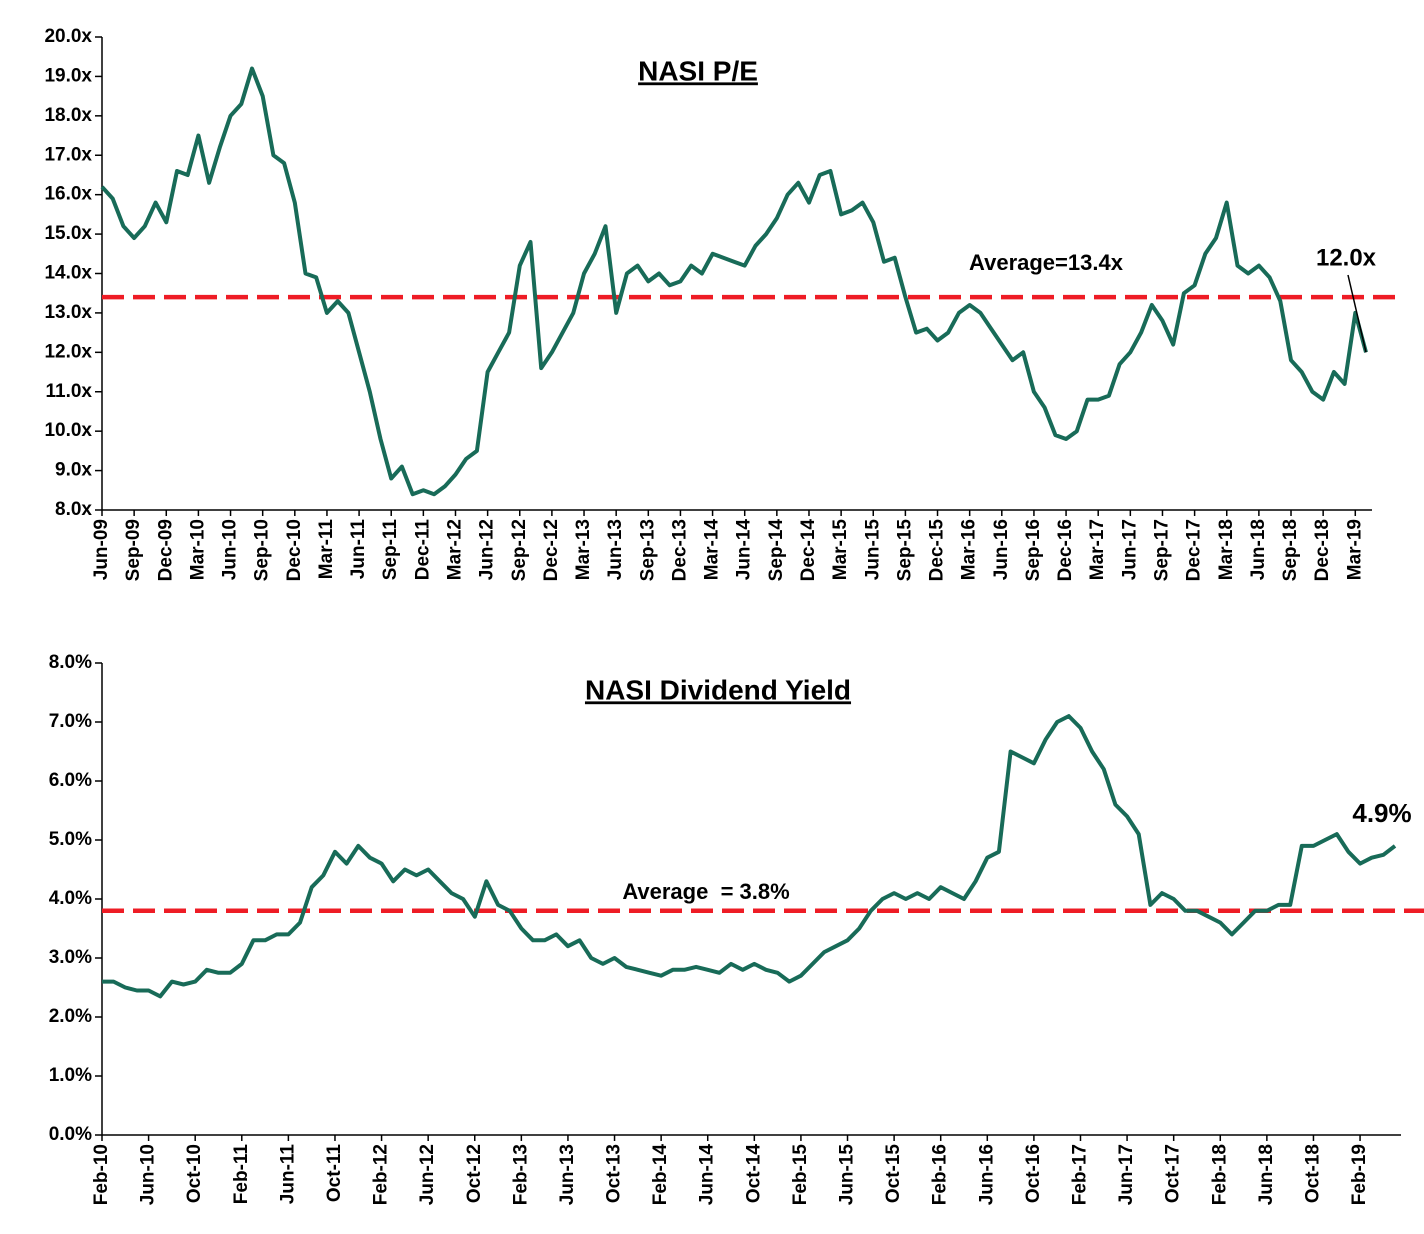  I want to click on x-tick-label: Oct-14, so click(753, 1174).